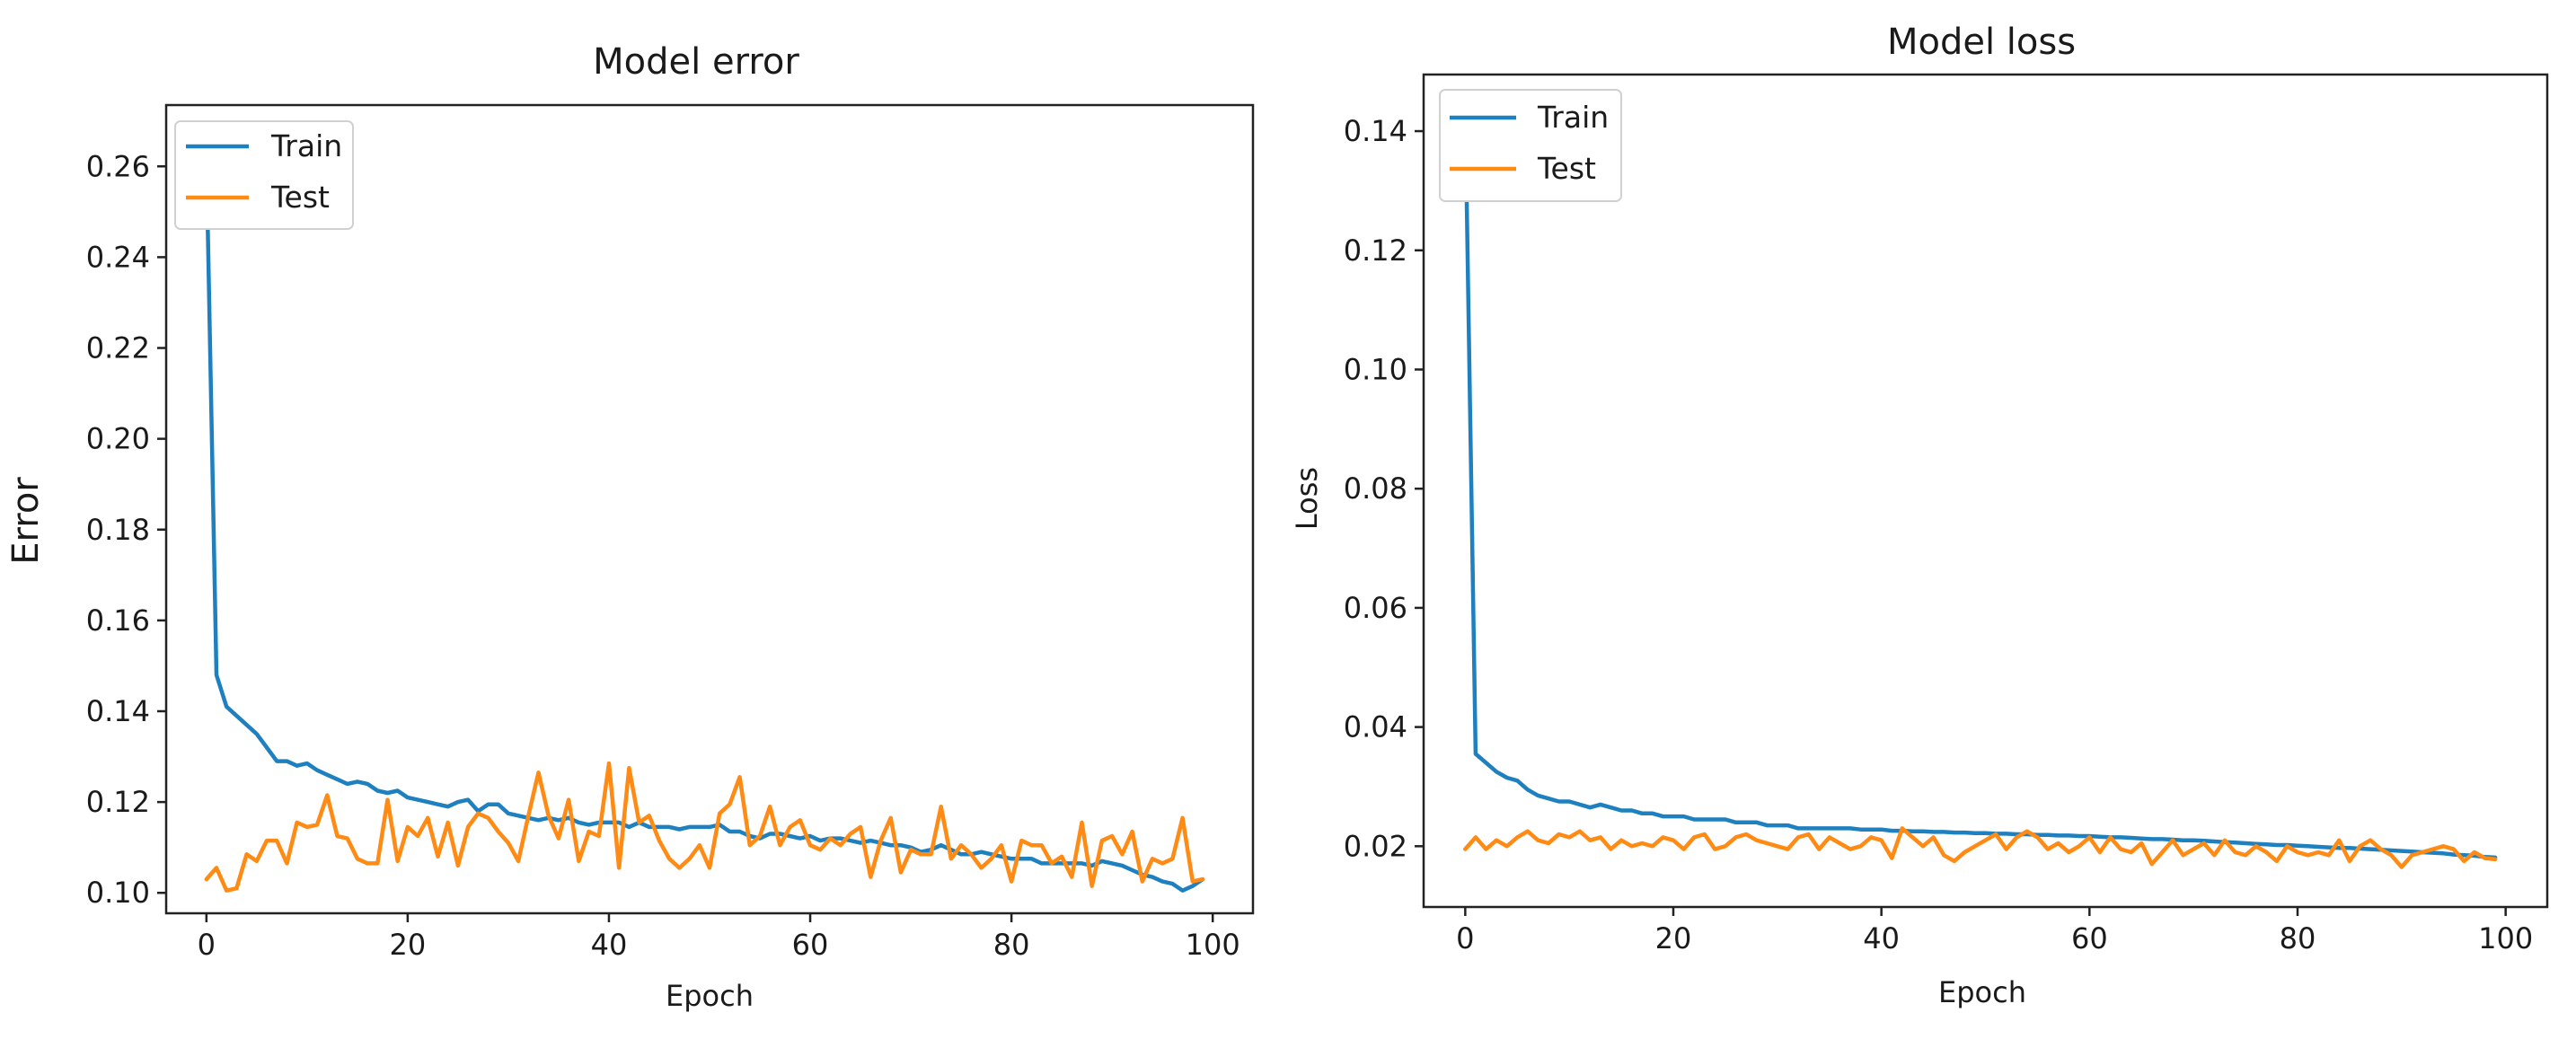 The image size is (2576, 1039). I want to click on y-axis: 0.10 0.12 0.14 0.16 0.18 0.20 0.22 0.24 0.26, so click(126, 529).